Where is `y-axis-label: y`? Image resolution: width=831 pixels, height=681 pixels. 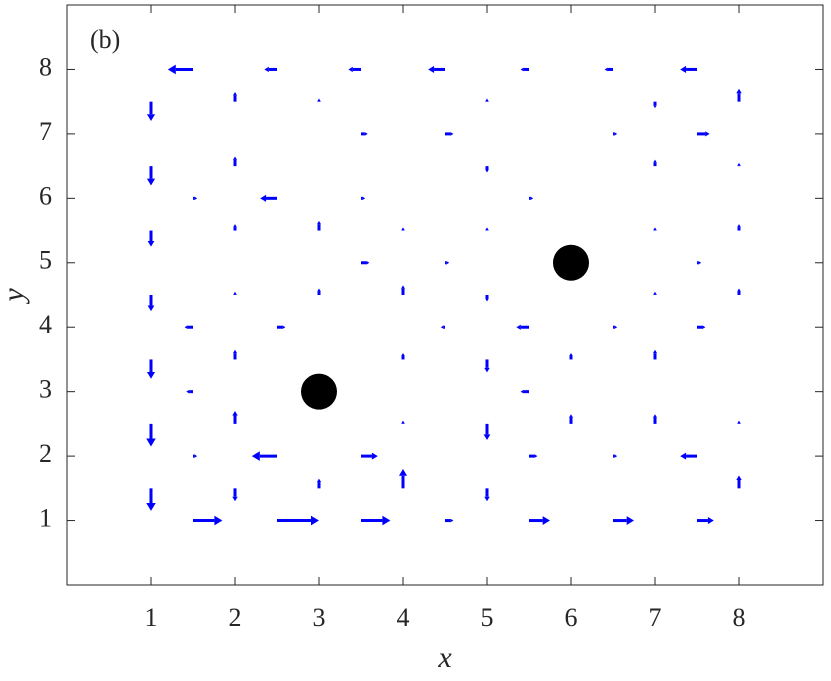
y-axis-label: y is located at coordinates (15, 296).